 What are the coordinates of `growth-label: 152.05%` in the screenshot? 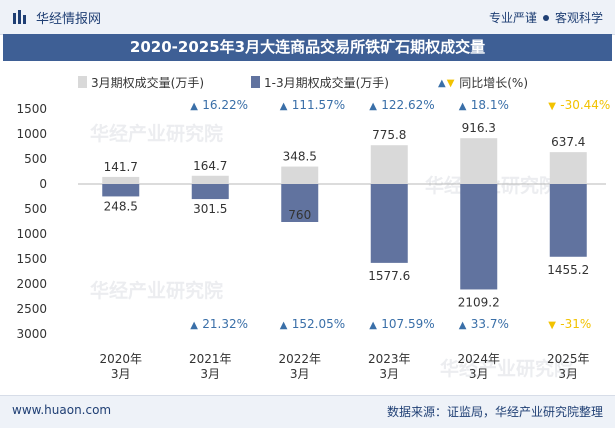 It's located at (318, 324).